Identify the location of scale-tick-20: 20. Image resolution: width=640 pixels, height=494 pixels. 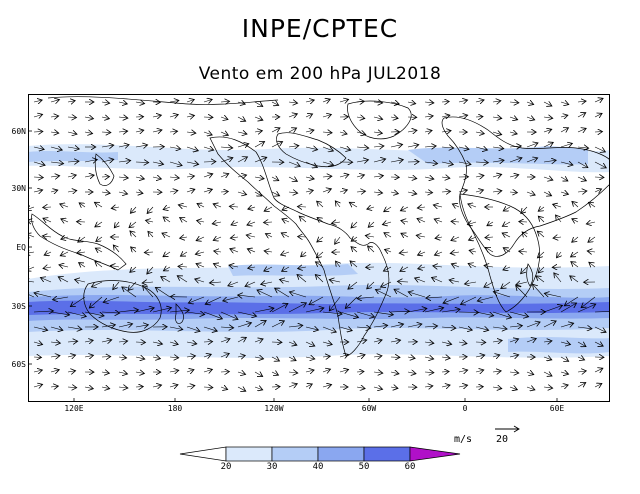
(226, 467).